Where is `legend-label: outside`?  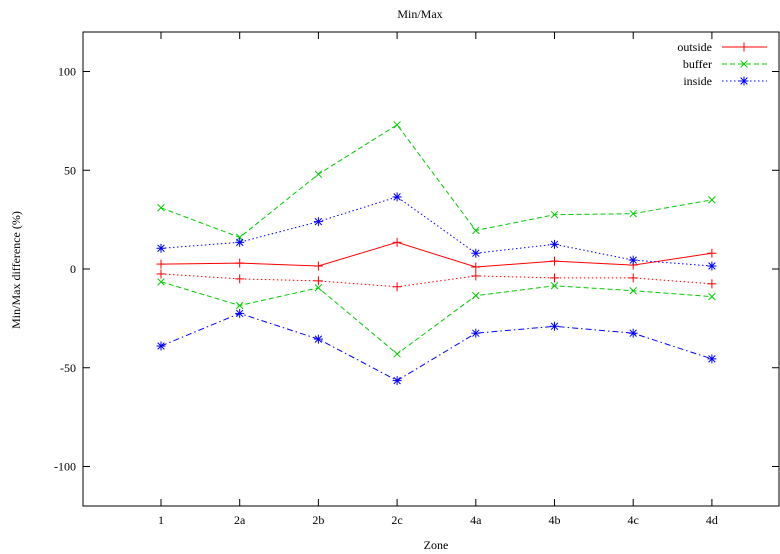 legend-label: outside is located at coordinates (694, 47).